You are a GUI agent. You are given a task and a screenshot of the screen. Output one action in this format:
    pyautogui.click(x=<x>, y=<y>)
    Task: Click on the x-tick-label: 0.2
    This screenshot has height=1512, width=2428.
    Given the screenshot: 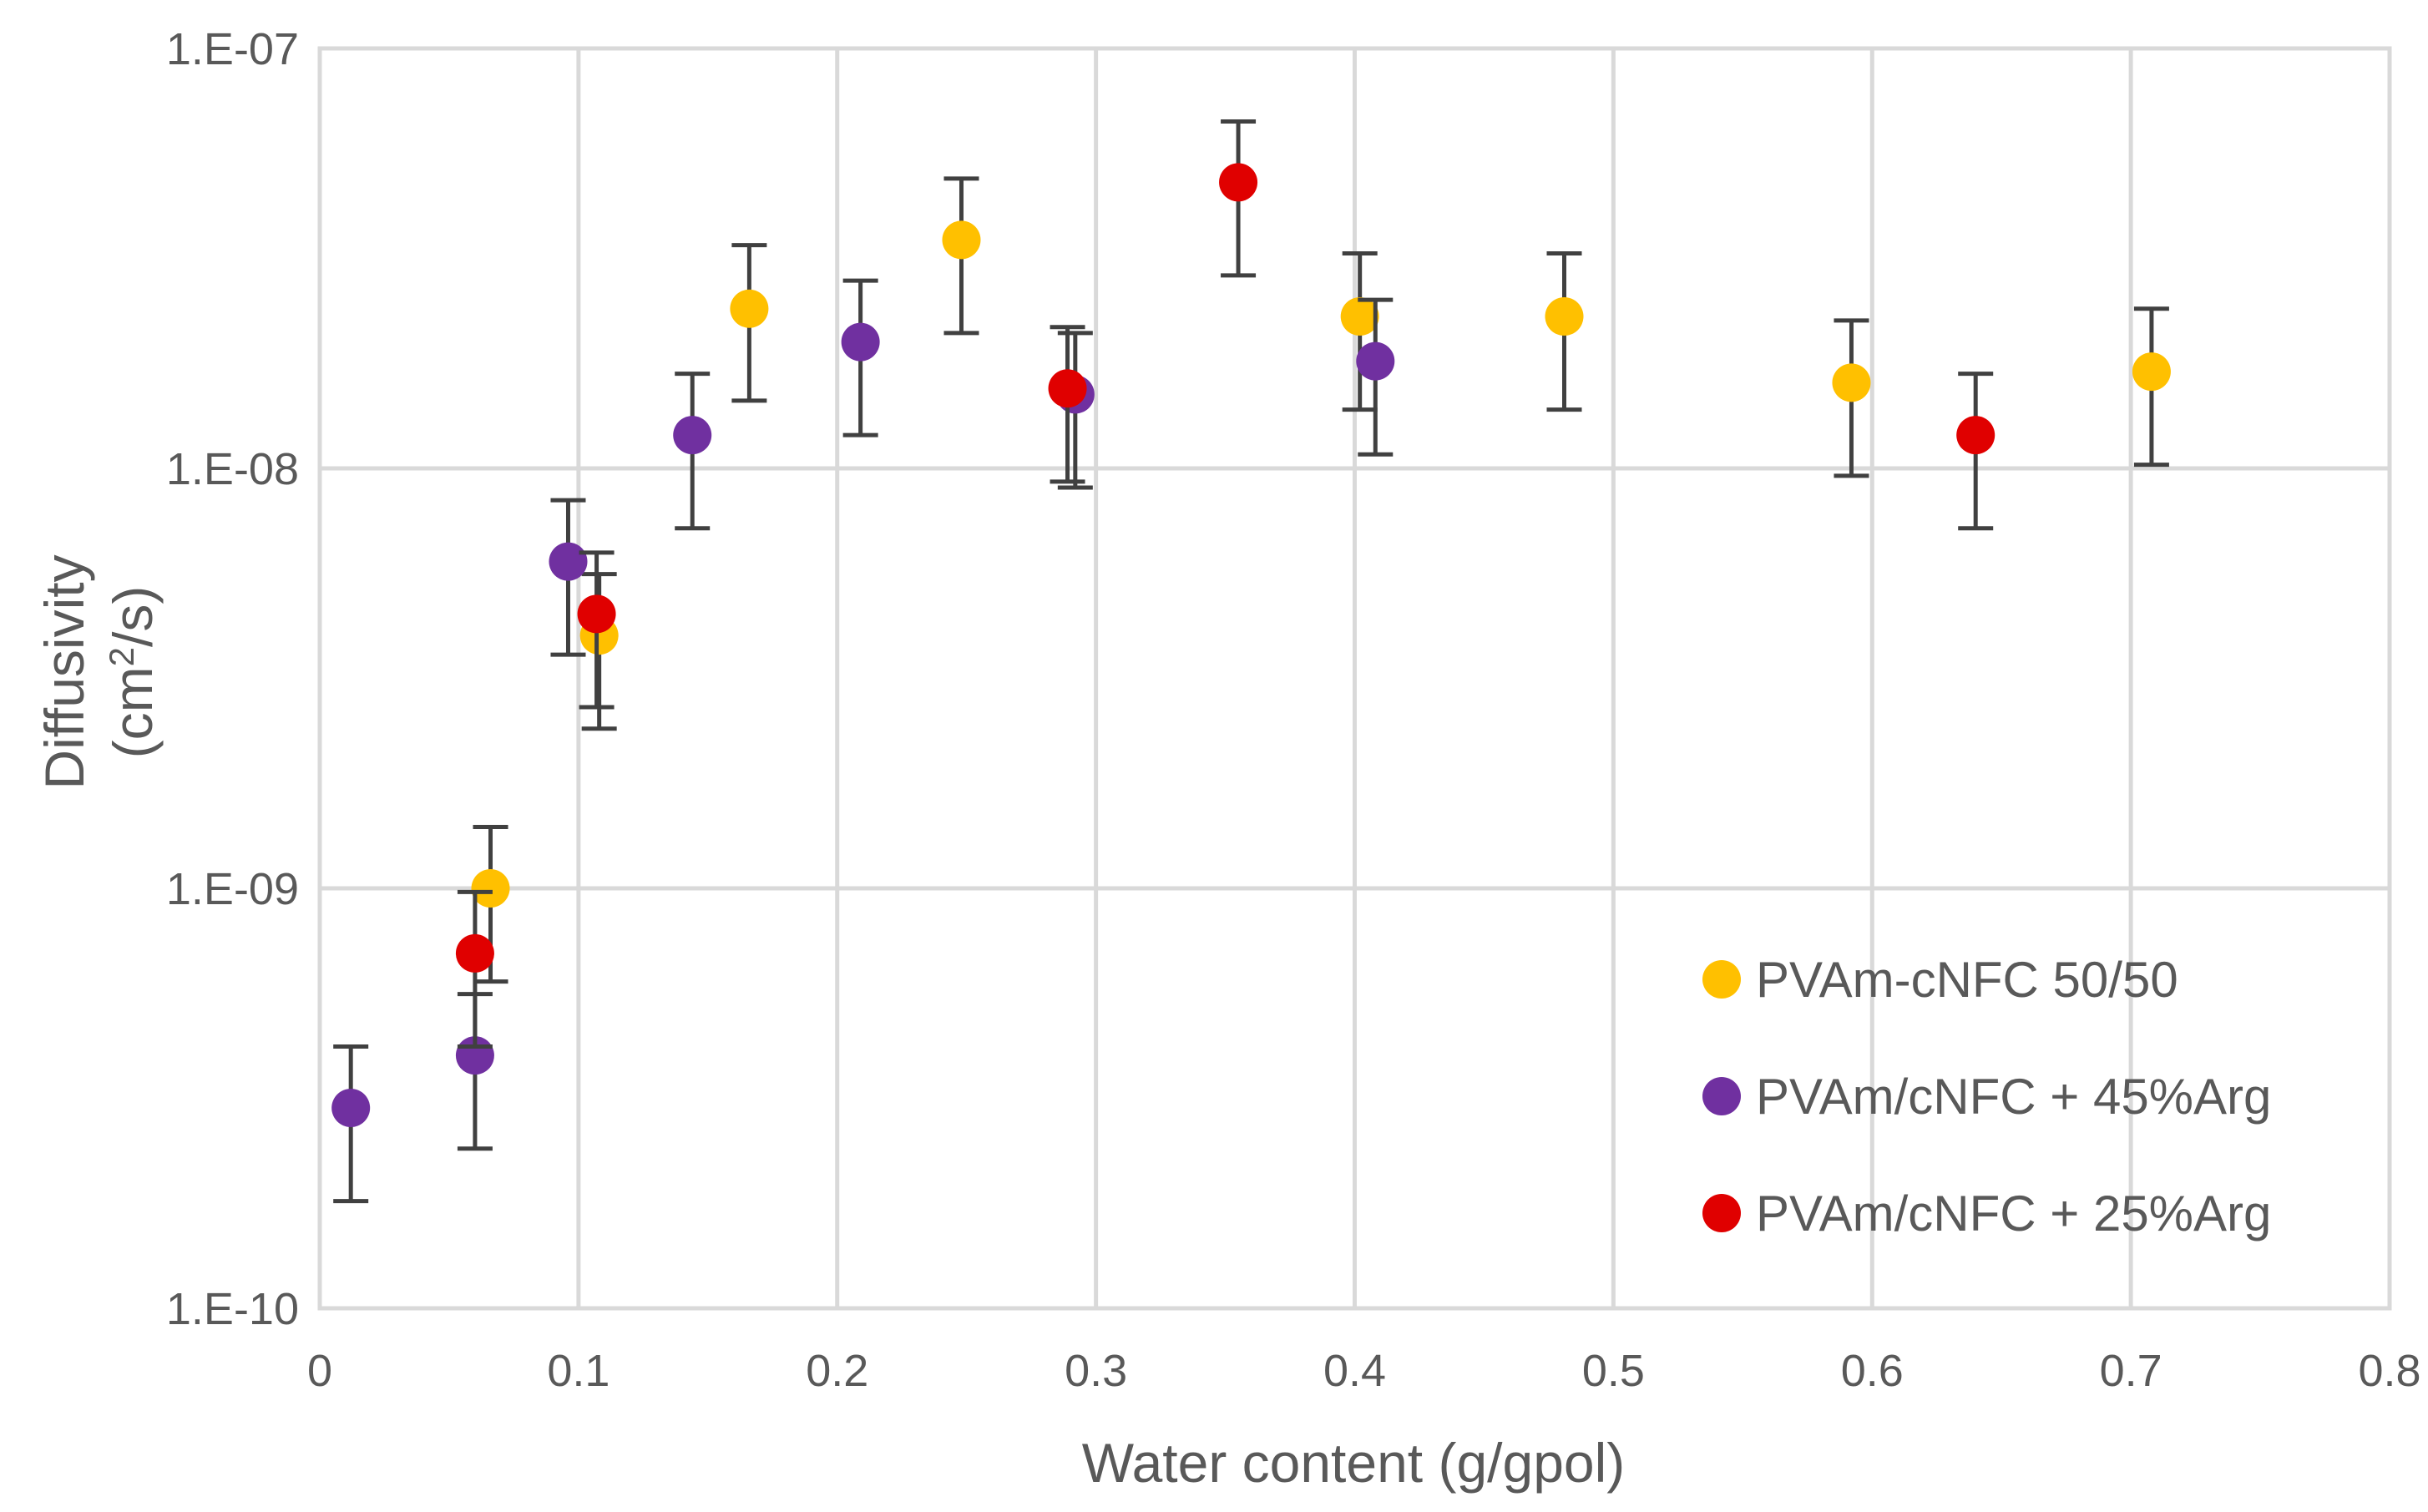 What is the action you would take?
    pyautogui.click(x=837, y=1371)
    